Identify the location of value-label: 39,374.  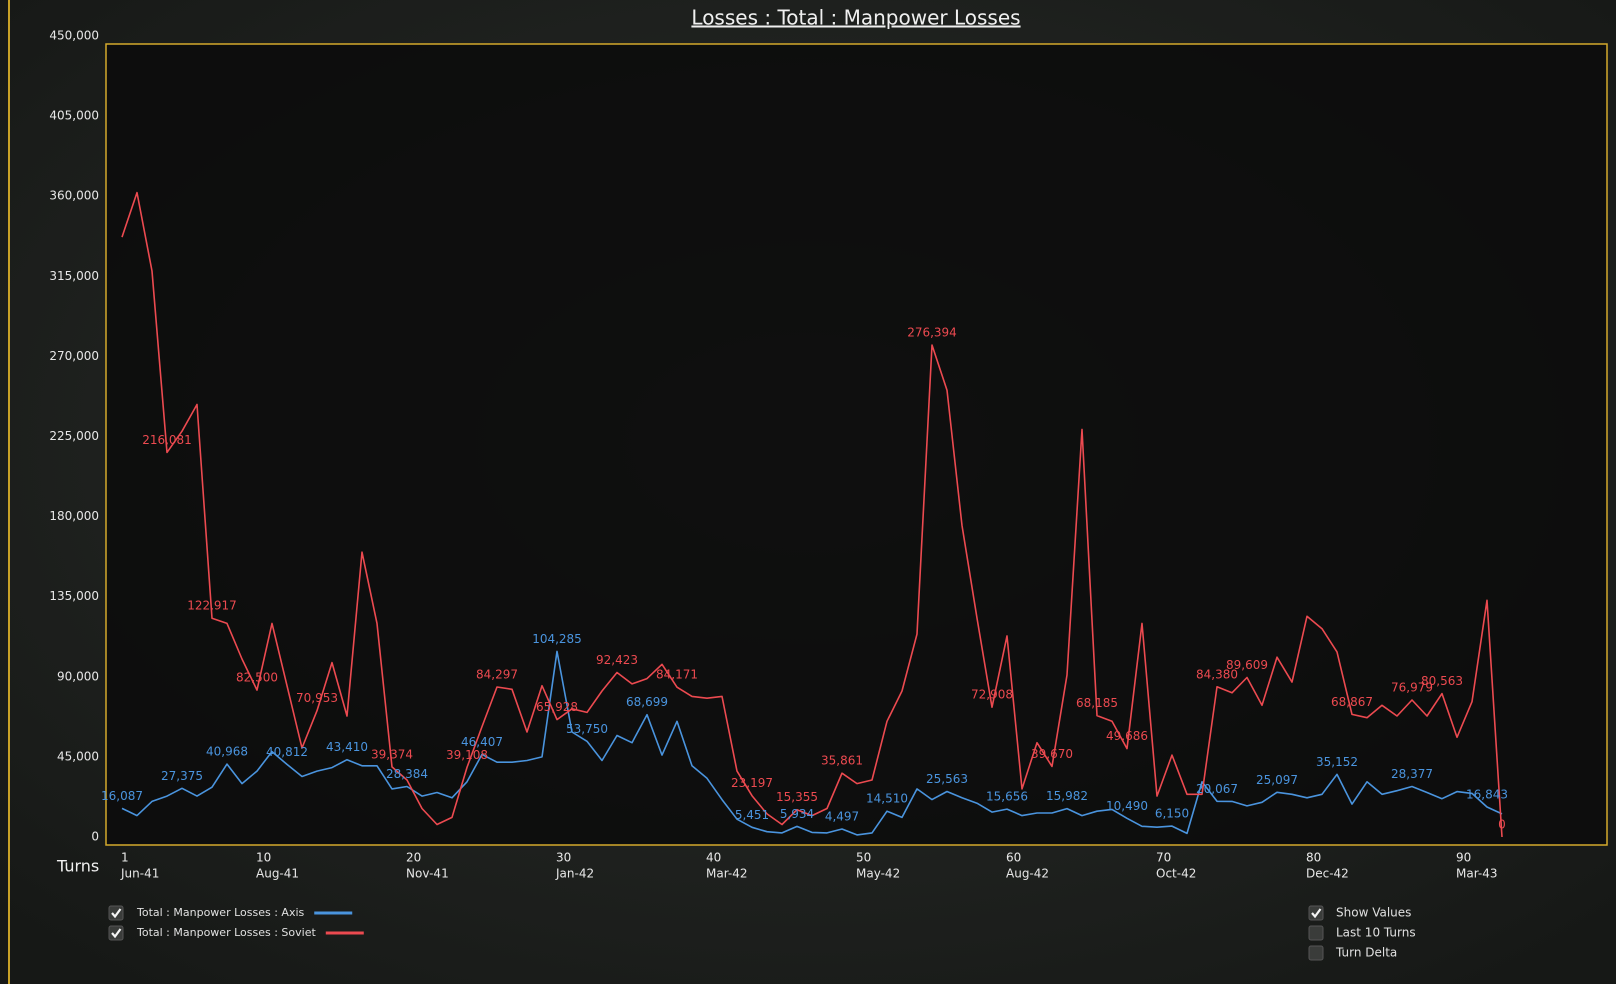
(392, 754).